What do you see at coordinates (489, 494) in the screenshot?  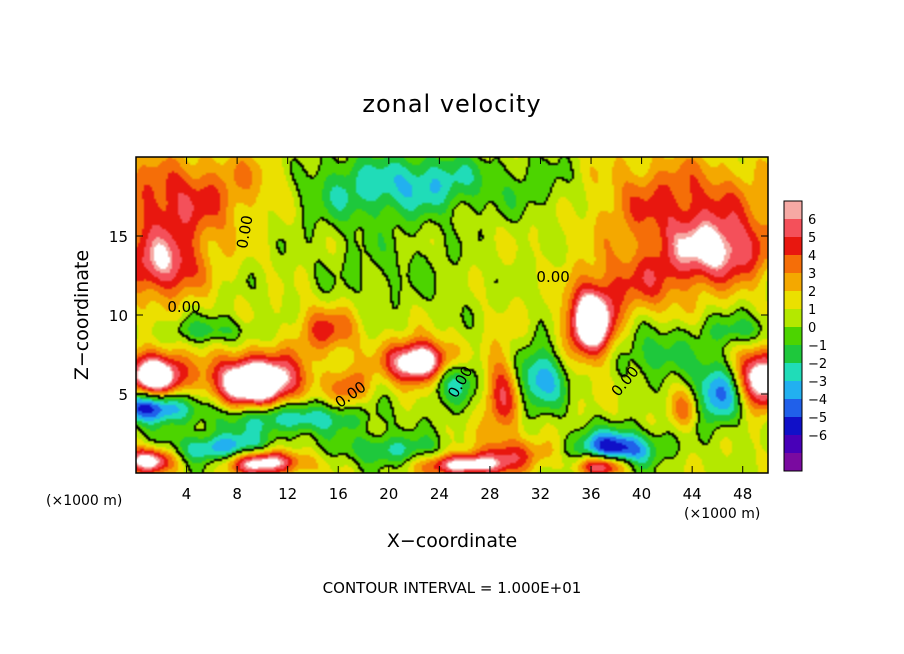 I see `x-tick-label: 28` at bounding box center [489, 494].